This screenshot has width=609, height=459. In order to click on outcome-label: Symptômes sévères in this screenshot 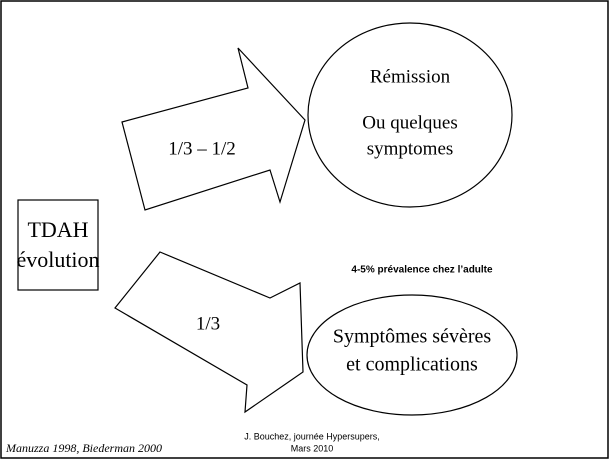, I will do `click(412, 337)`.